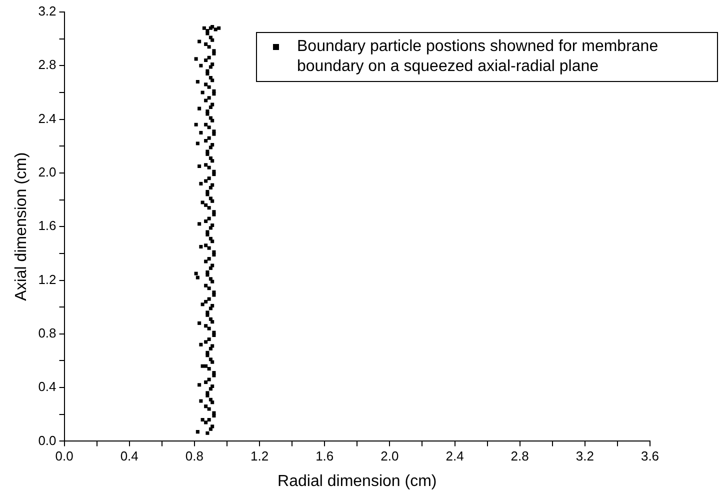  What do you see at coordinates (389, 456) in the screenshot?
I see `x-tick-label: 2.0` at bounding box center [389, 456].